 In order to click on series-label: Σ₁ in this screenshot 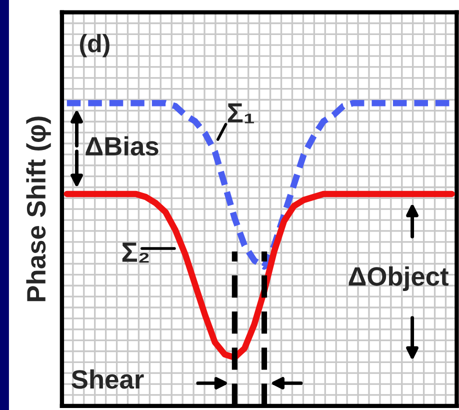, I will do `click(241, 113)`.